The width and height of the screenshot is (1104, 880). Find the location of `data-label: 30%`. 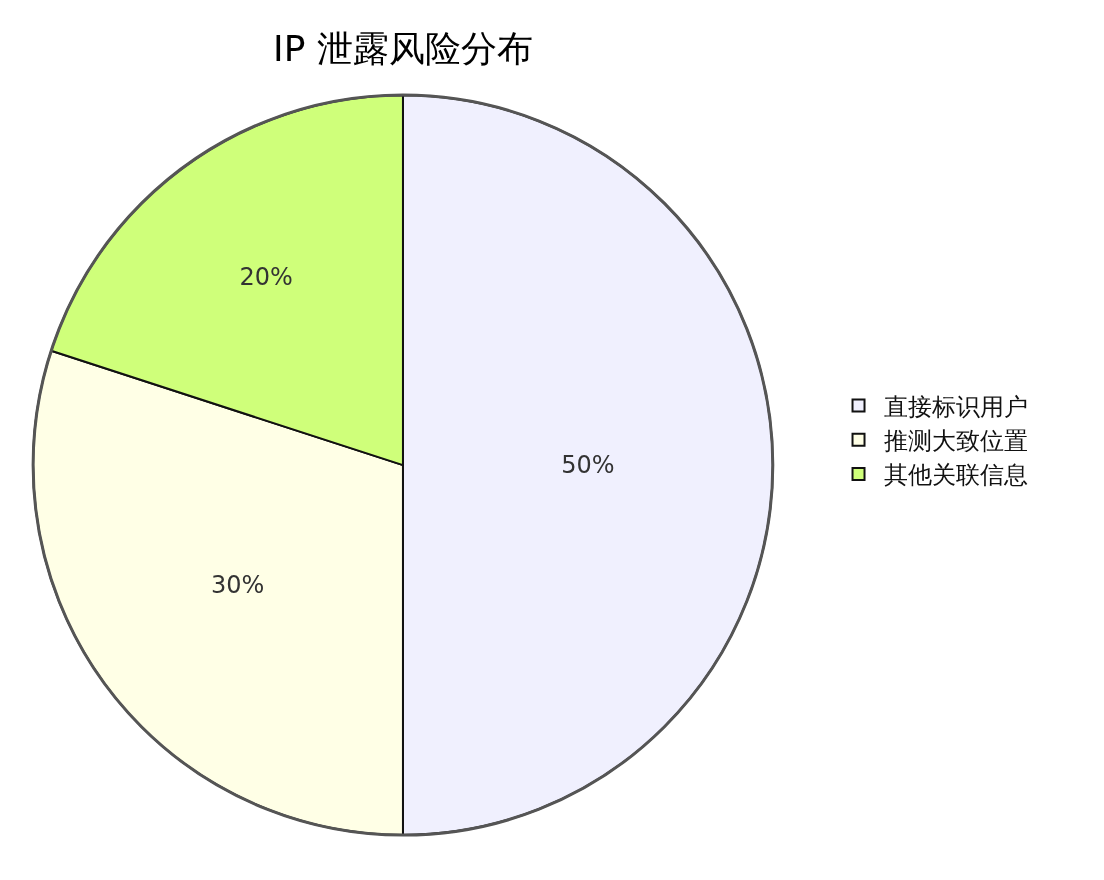

data-label: 30% is located at coordinates (237, 585).